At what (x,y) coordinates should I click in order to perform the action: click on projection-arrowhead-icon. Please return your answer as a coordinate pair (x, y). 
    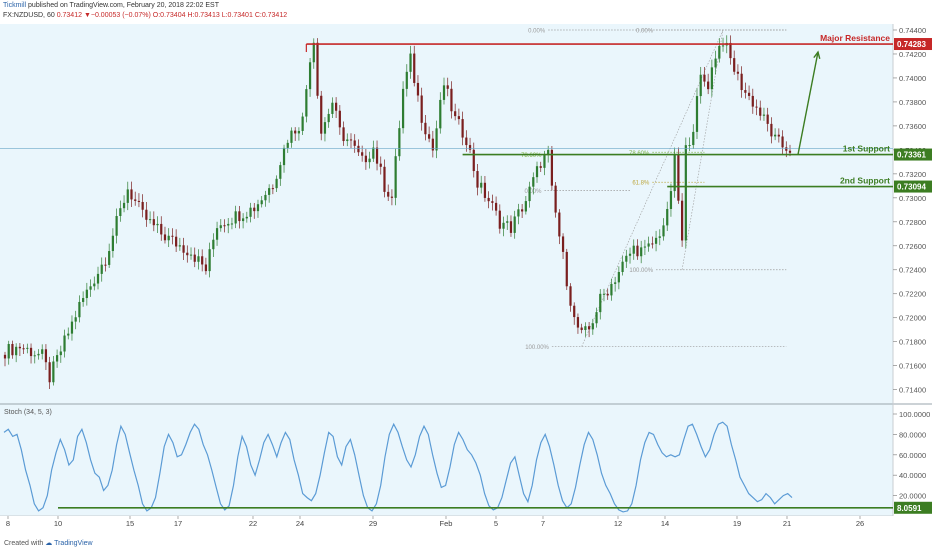
    Looking at the image, I should click on (817, 54).